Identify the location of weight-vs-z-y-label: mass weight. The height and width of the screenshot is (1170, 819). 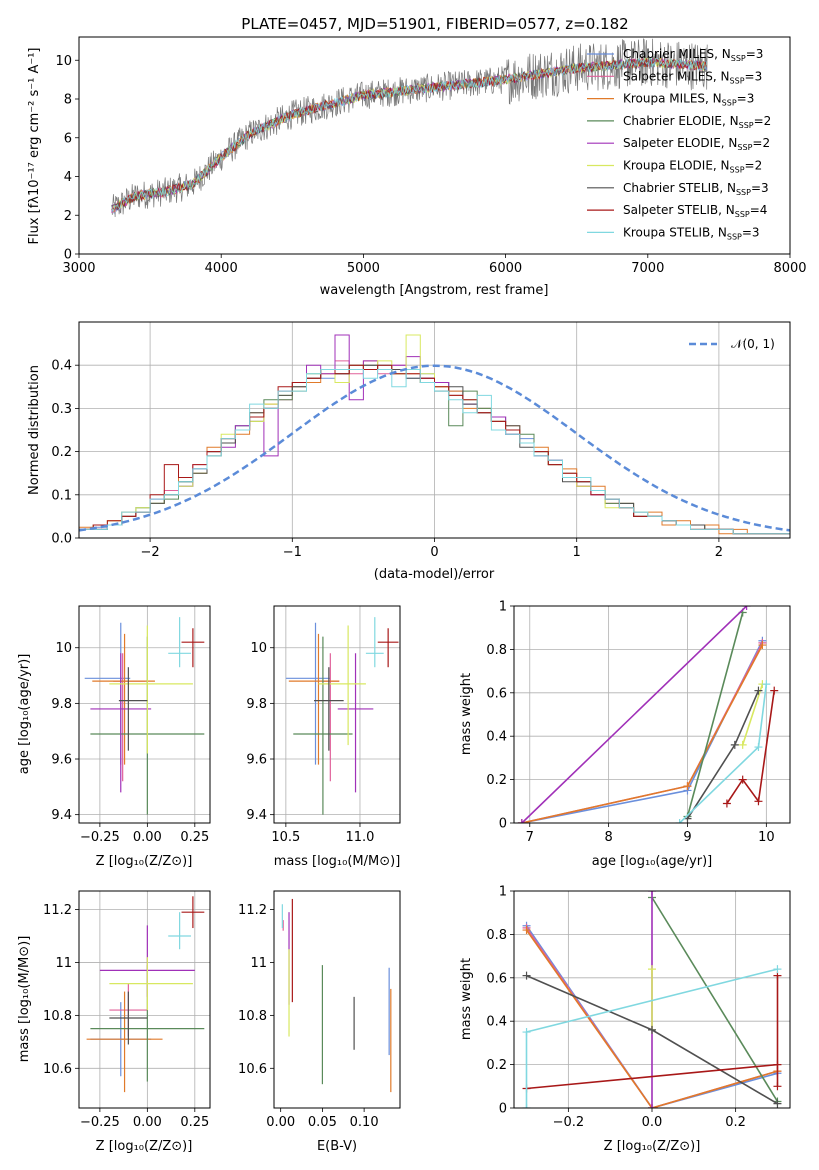
(466, 999).